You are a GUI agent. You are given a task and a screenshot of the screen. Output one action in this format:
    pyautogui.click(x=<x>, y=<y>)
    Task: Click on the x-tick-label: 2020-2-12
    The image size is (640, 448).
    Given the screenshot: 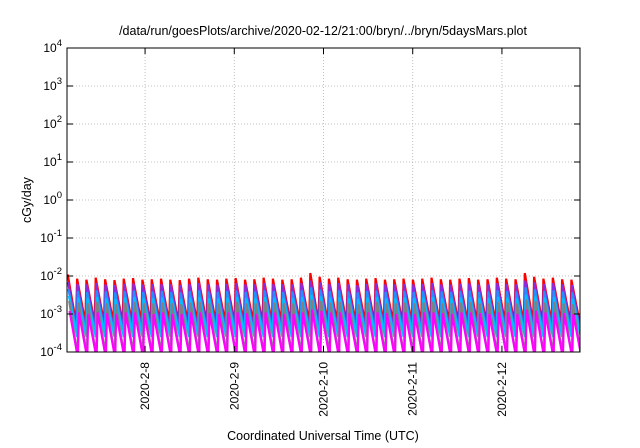 What is the action you would take?
    pyautogui.click(x=502, y=389)
    